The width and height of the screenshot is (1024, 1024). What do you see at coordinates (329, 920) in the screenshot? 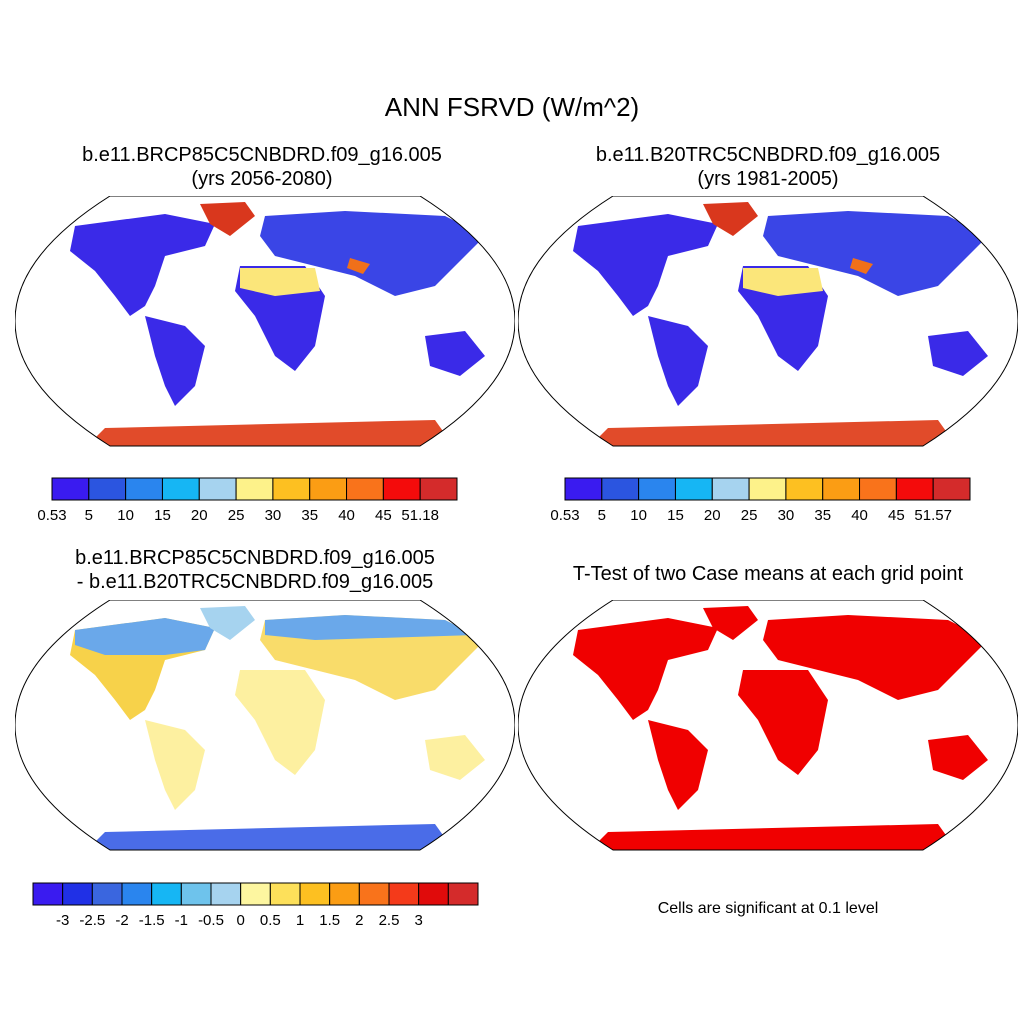
I see `colorbar-tick-label: 1.5` at bounding box center [329, 920].